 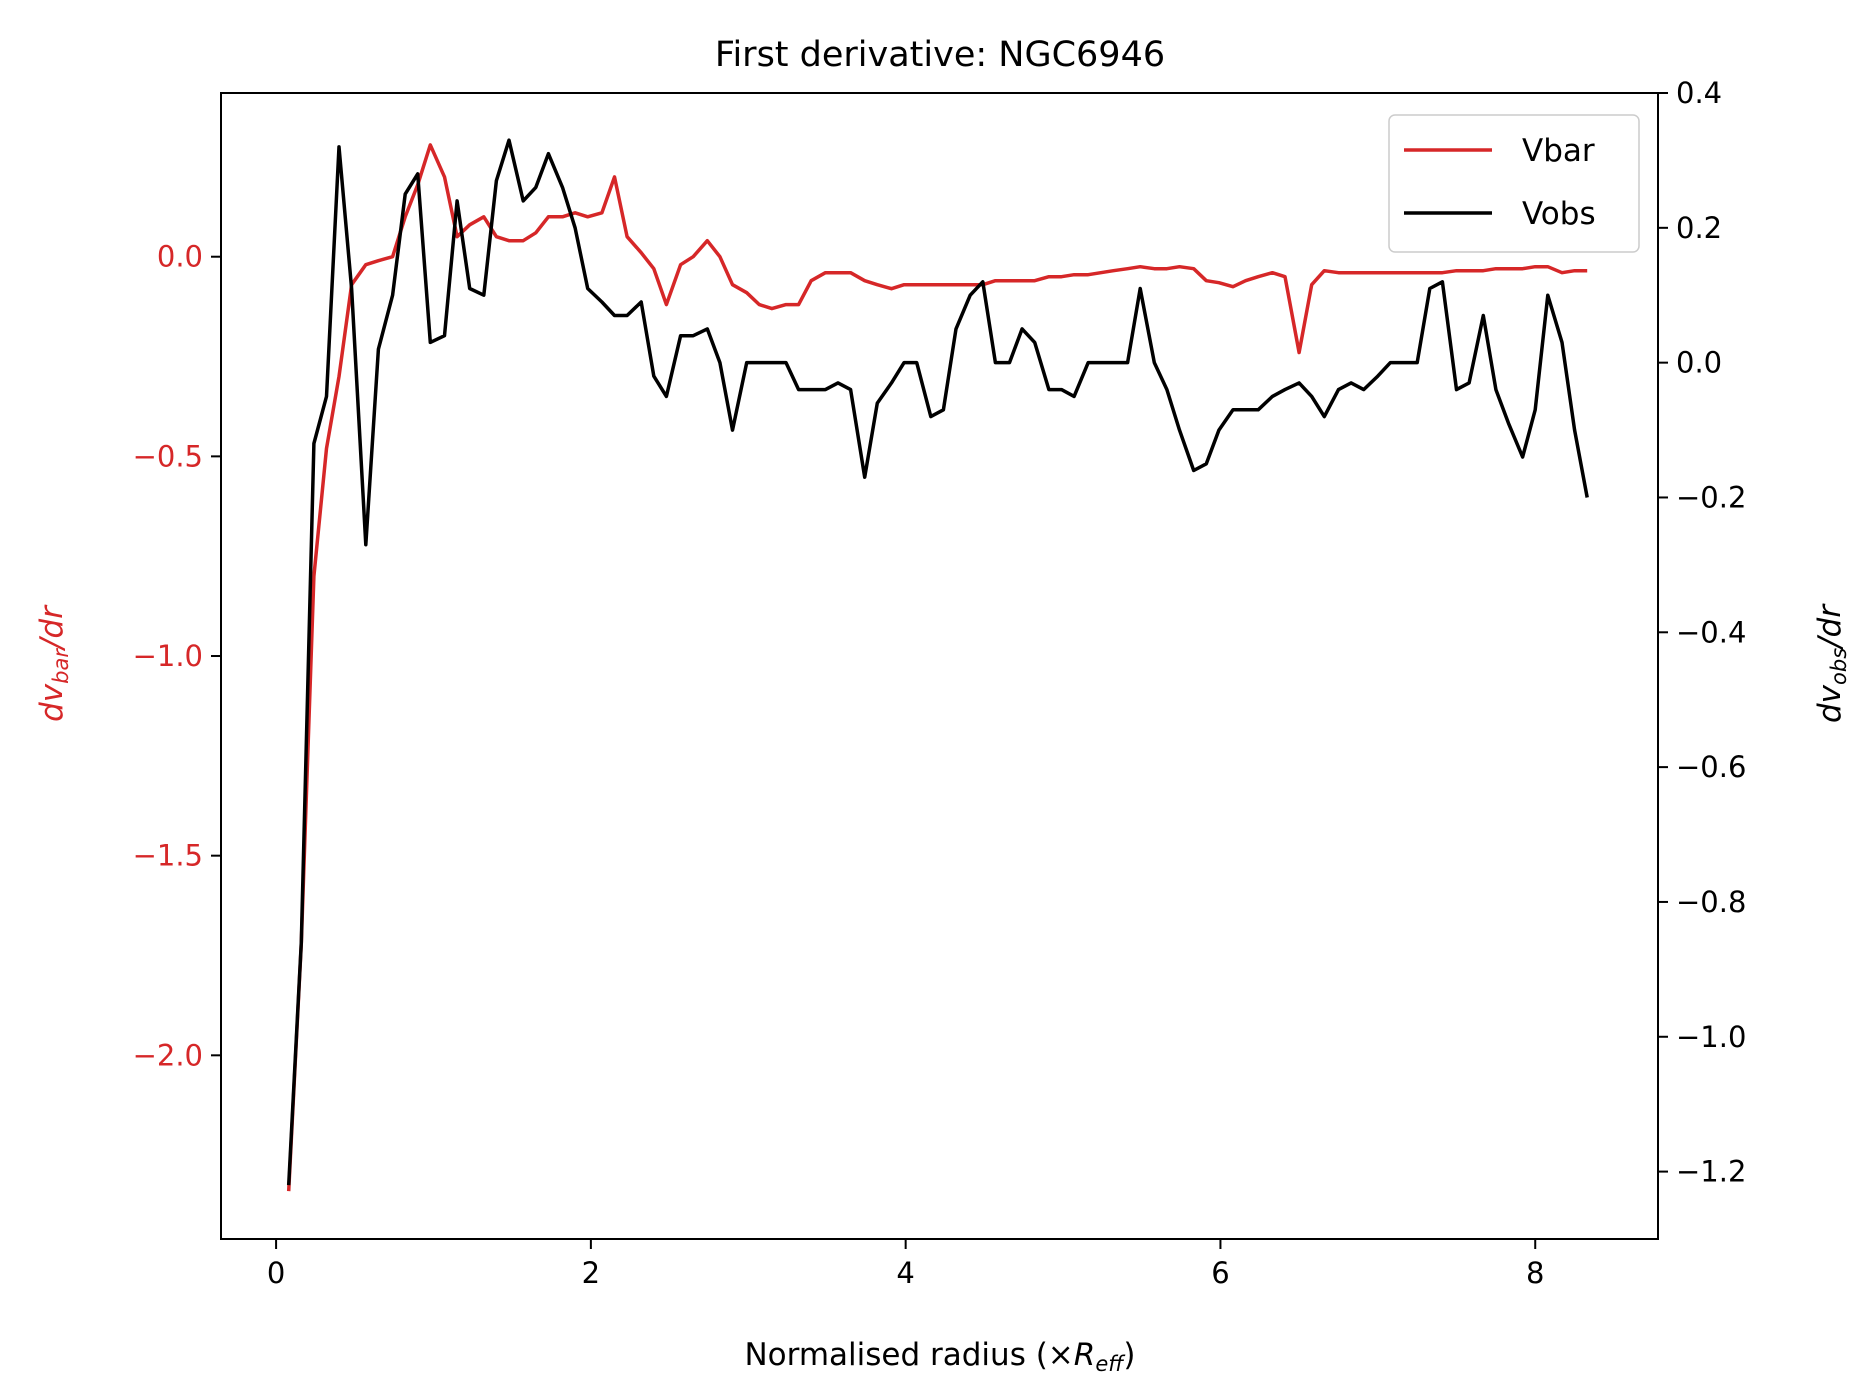 What do you see at coordinates (1711, 1037) in the screenshot?
I see `y-right-tick-label: −1.0` at bounding box center [1711, 1037].